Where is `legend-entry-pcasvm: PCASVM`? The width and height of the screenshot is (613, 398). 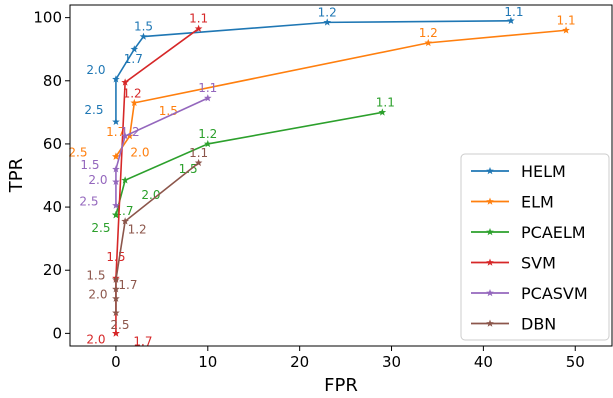 legend-entry-pcasvm: PCASVM is located at coordinates (529, 293).